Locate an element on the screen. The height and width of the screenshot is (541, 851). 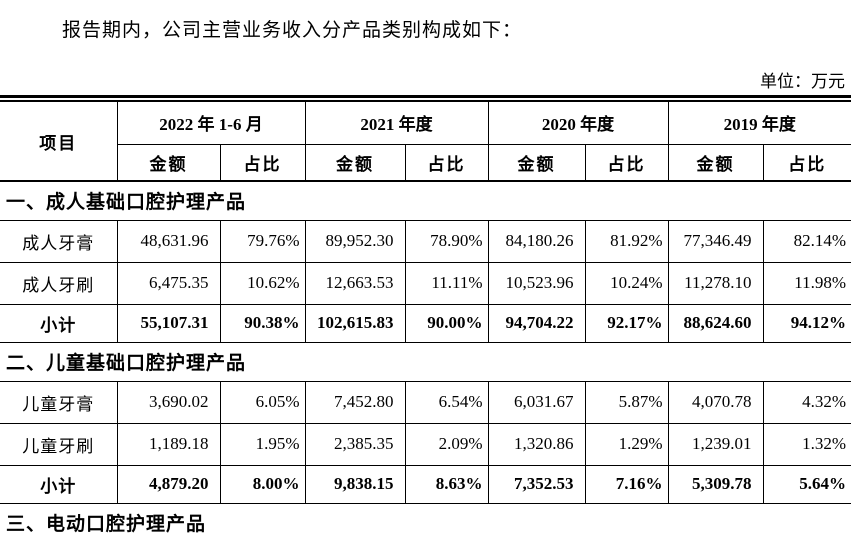
amount-cell: 6,475.35 is located at coordinates (168, 283).